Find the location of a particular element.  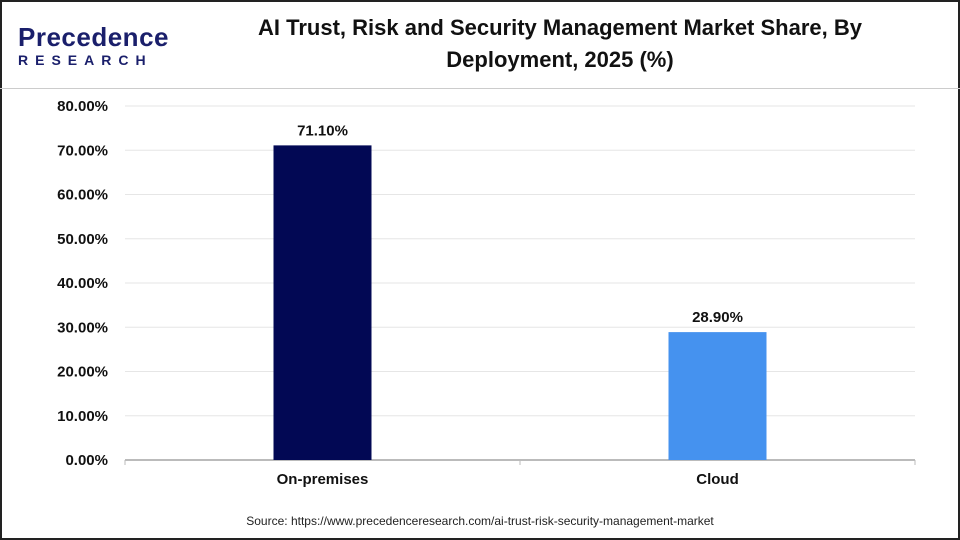

data-label: 71.10% is located at coordinates (322, 130).